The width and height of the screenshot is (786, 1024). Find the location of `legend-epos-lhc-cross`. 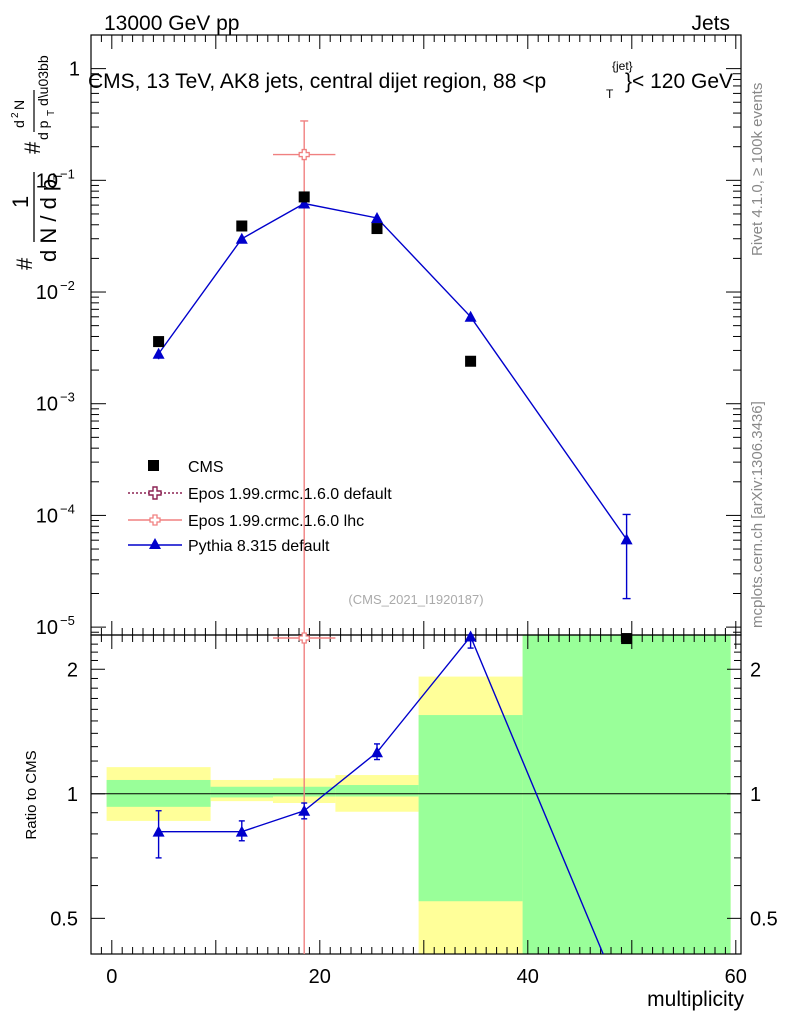

legend-epos-lhc-cross is located at coordinates (155, 520).